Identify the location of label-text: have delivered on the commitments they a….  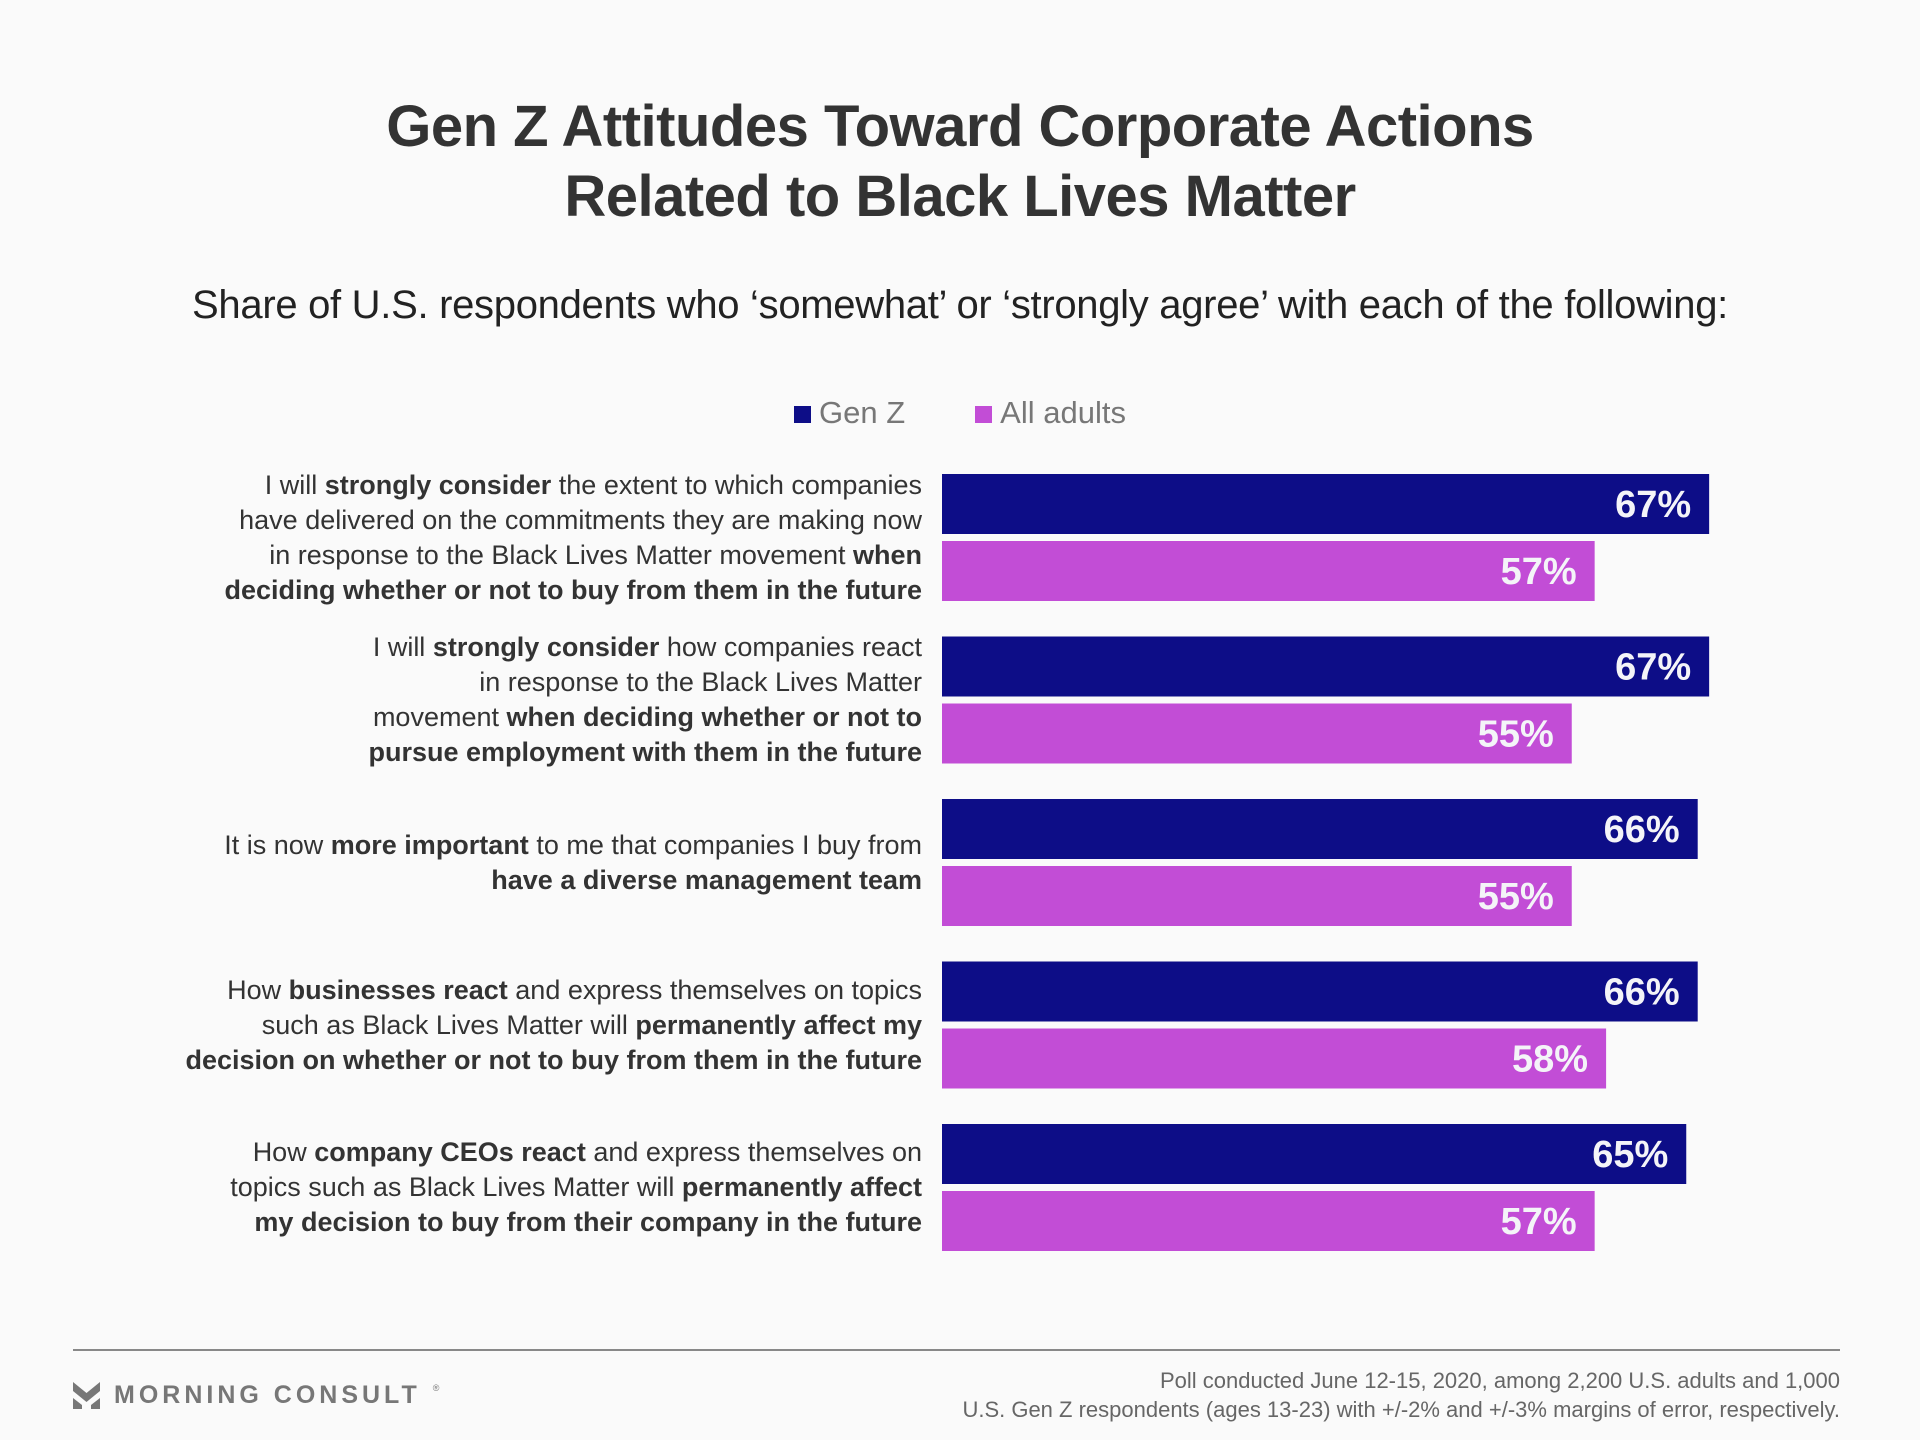
(580, 519).